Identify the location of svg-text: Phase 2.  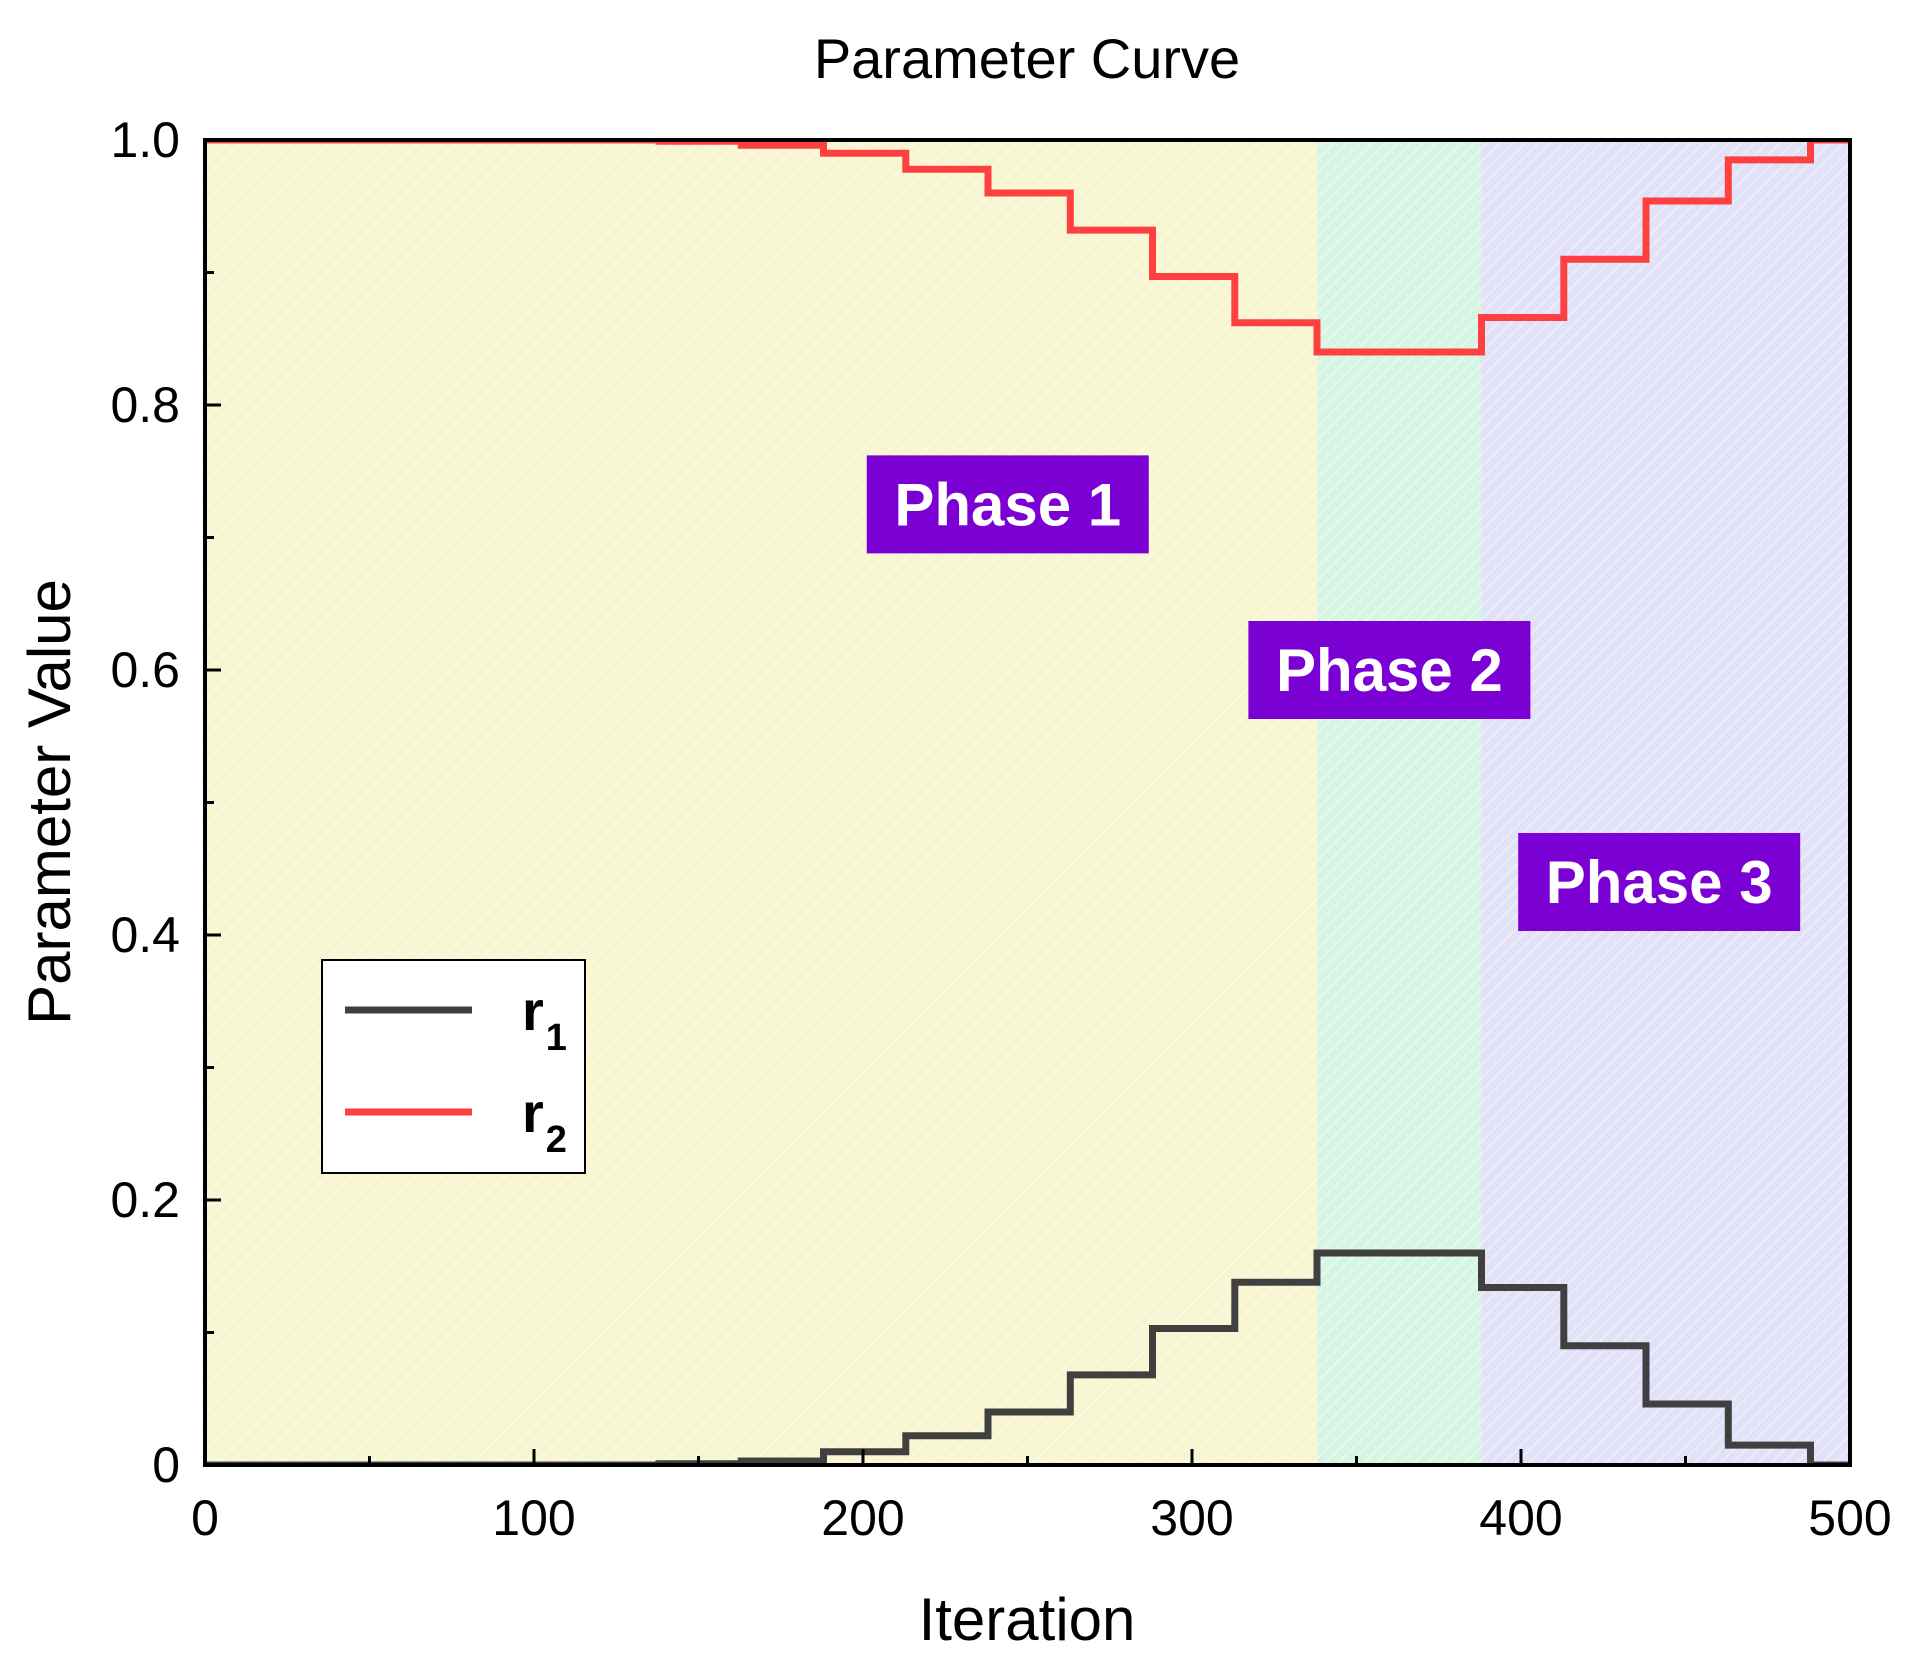
(1389, 670).